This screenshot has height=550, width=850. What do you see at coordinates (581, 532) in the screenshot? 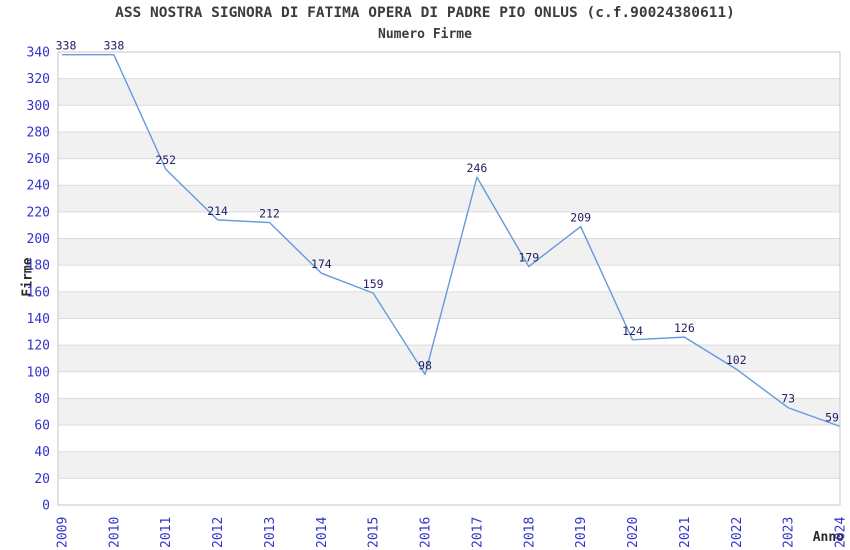
I see `x-tick-label: 2019` at bounding box center [581, 532].